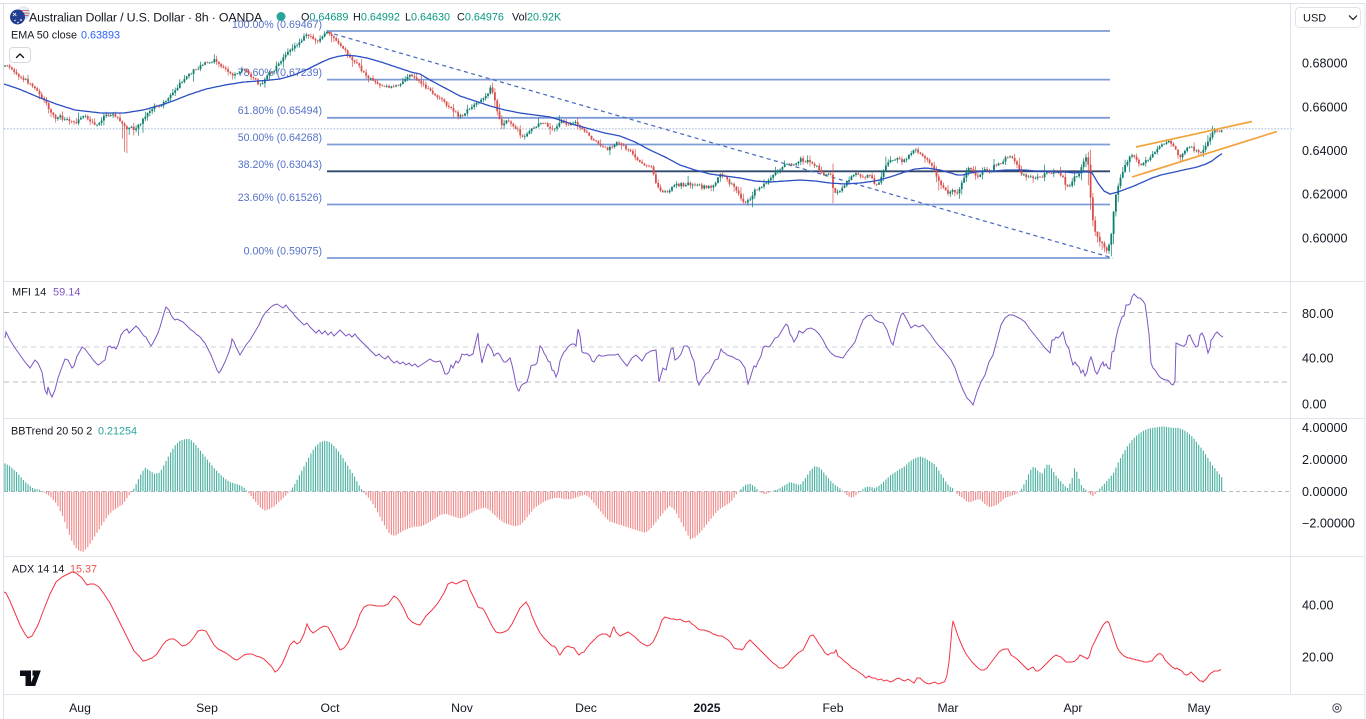  What do you see at coordinates (29, 293) in the screenshot?
I see `svg-text: MFI 14` at bounding box center [29, 293].